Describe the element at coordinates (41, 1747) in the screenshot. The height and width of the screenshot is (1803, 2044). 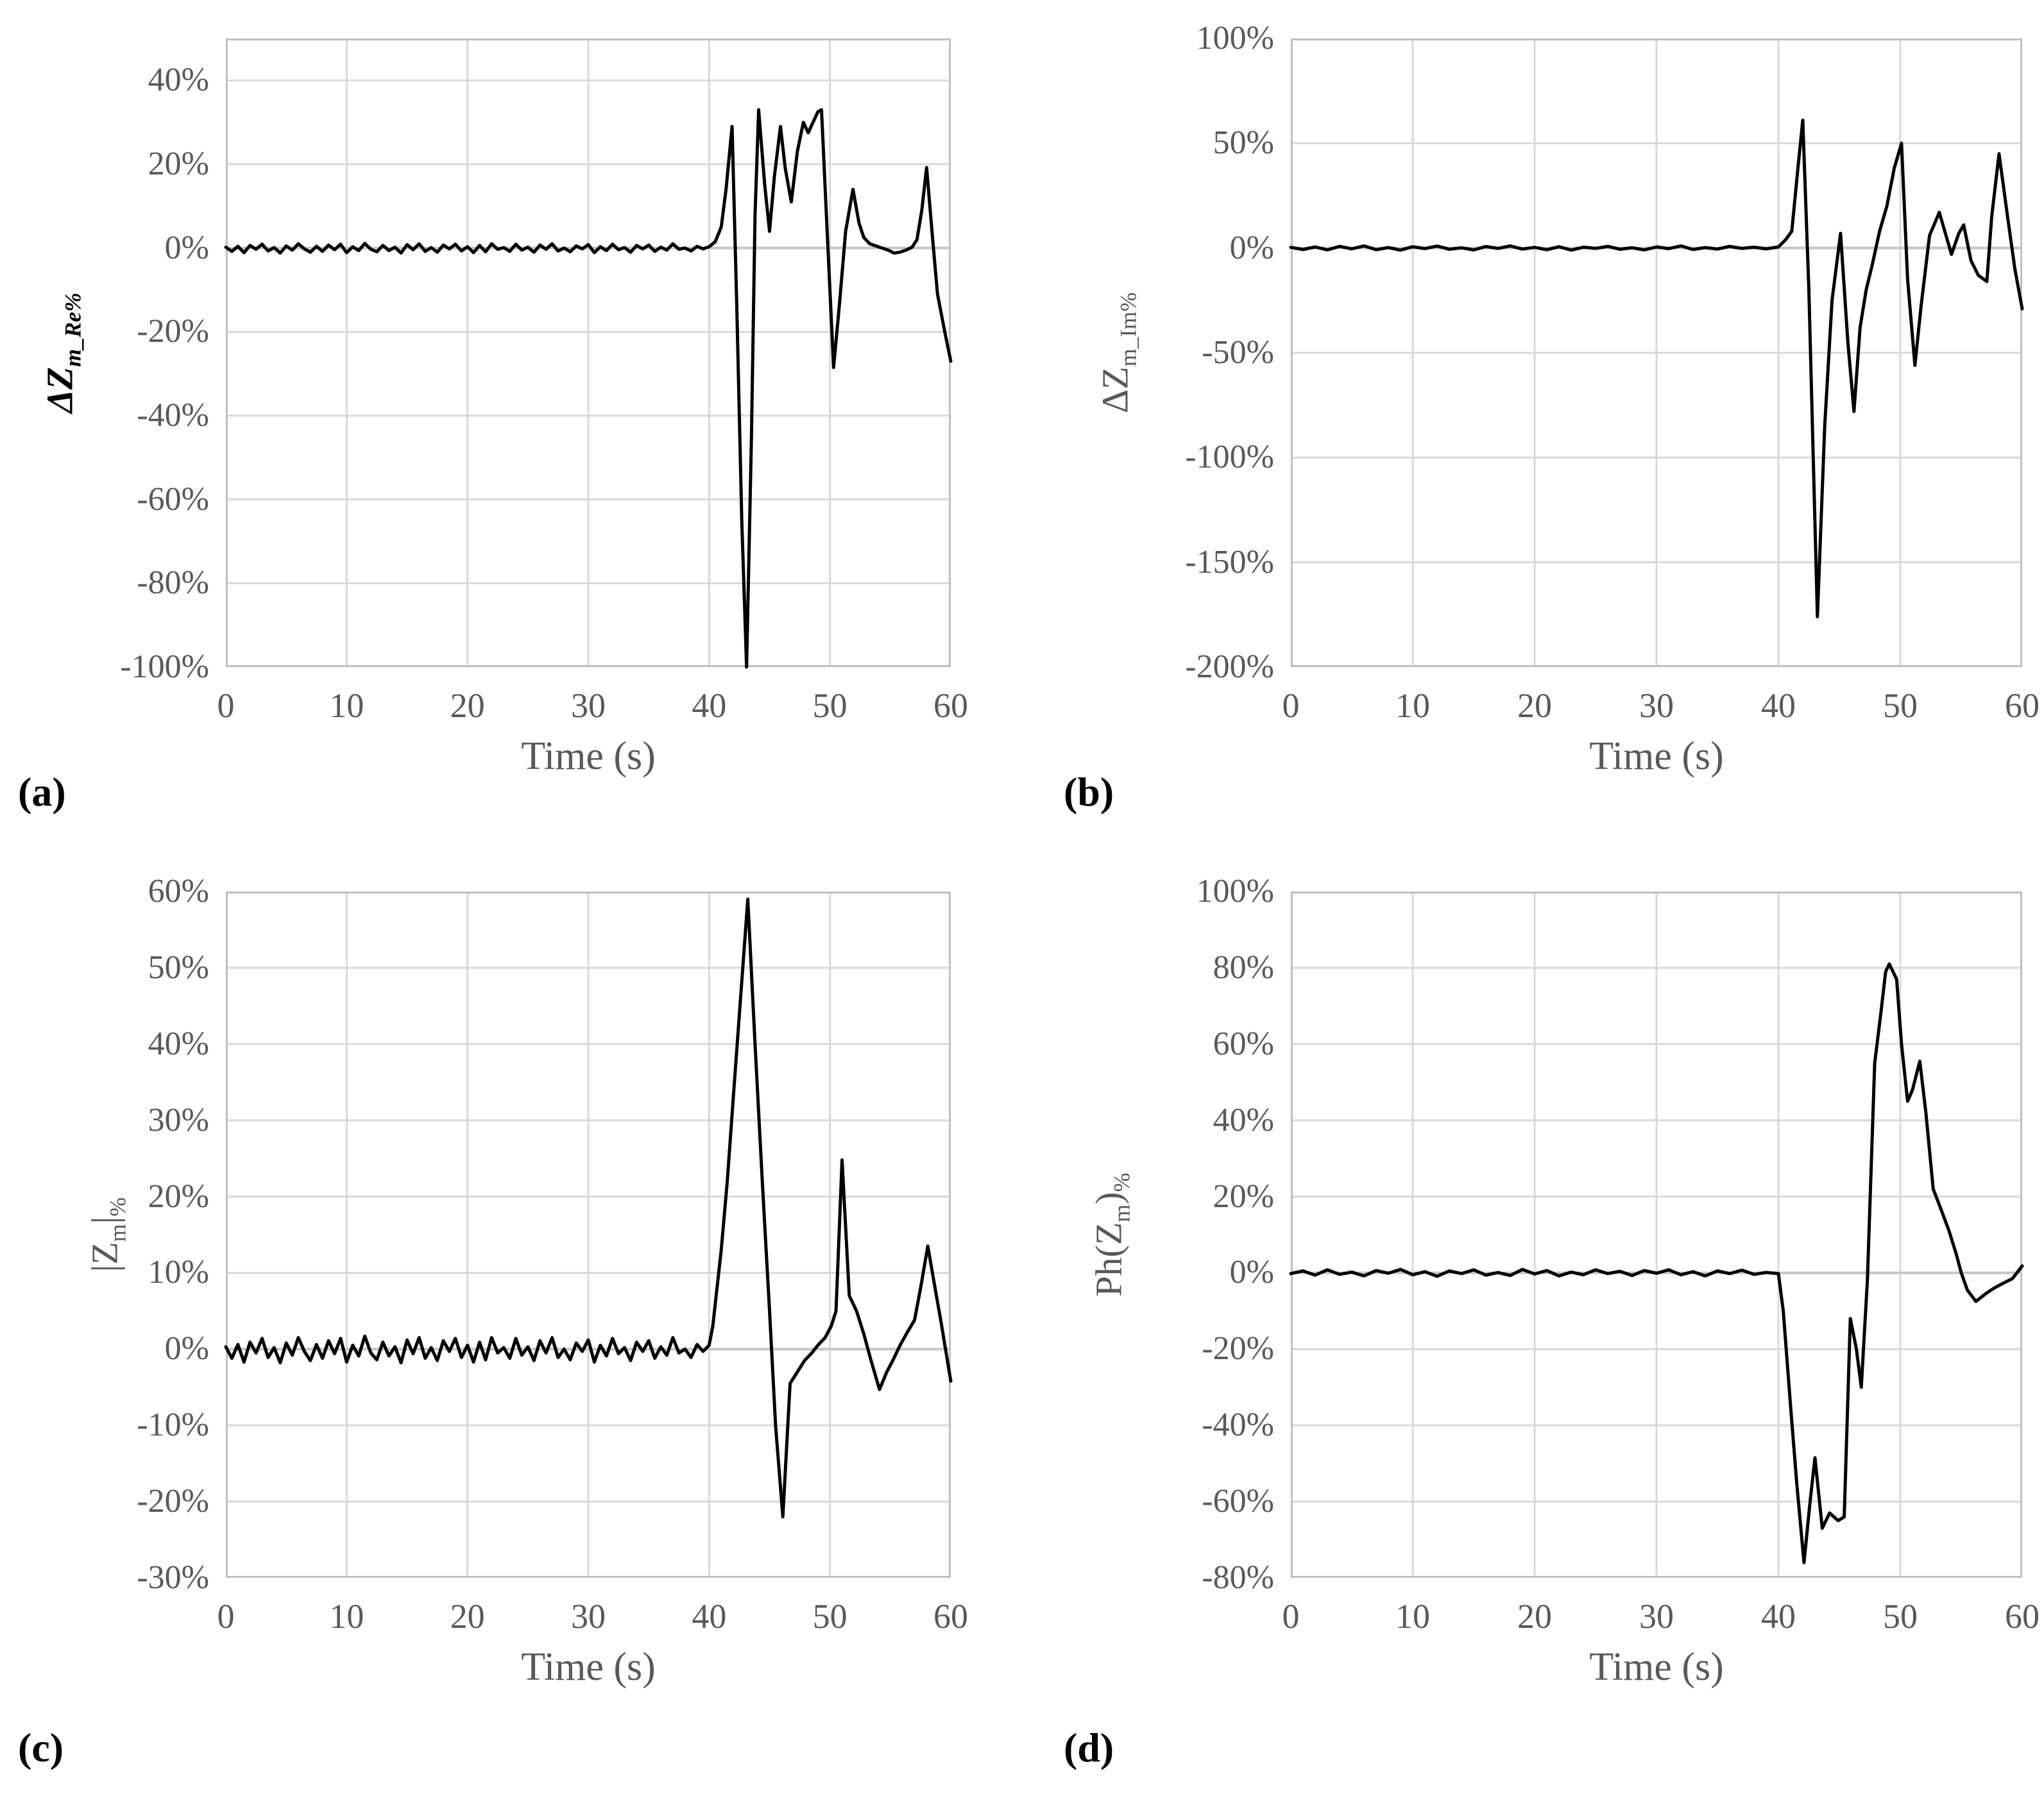
I see `caption-c: (c)` at that location.